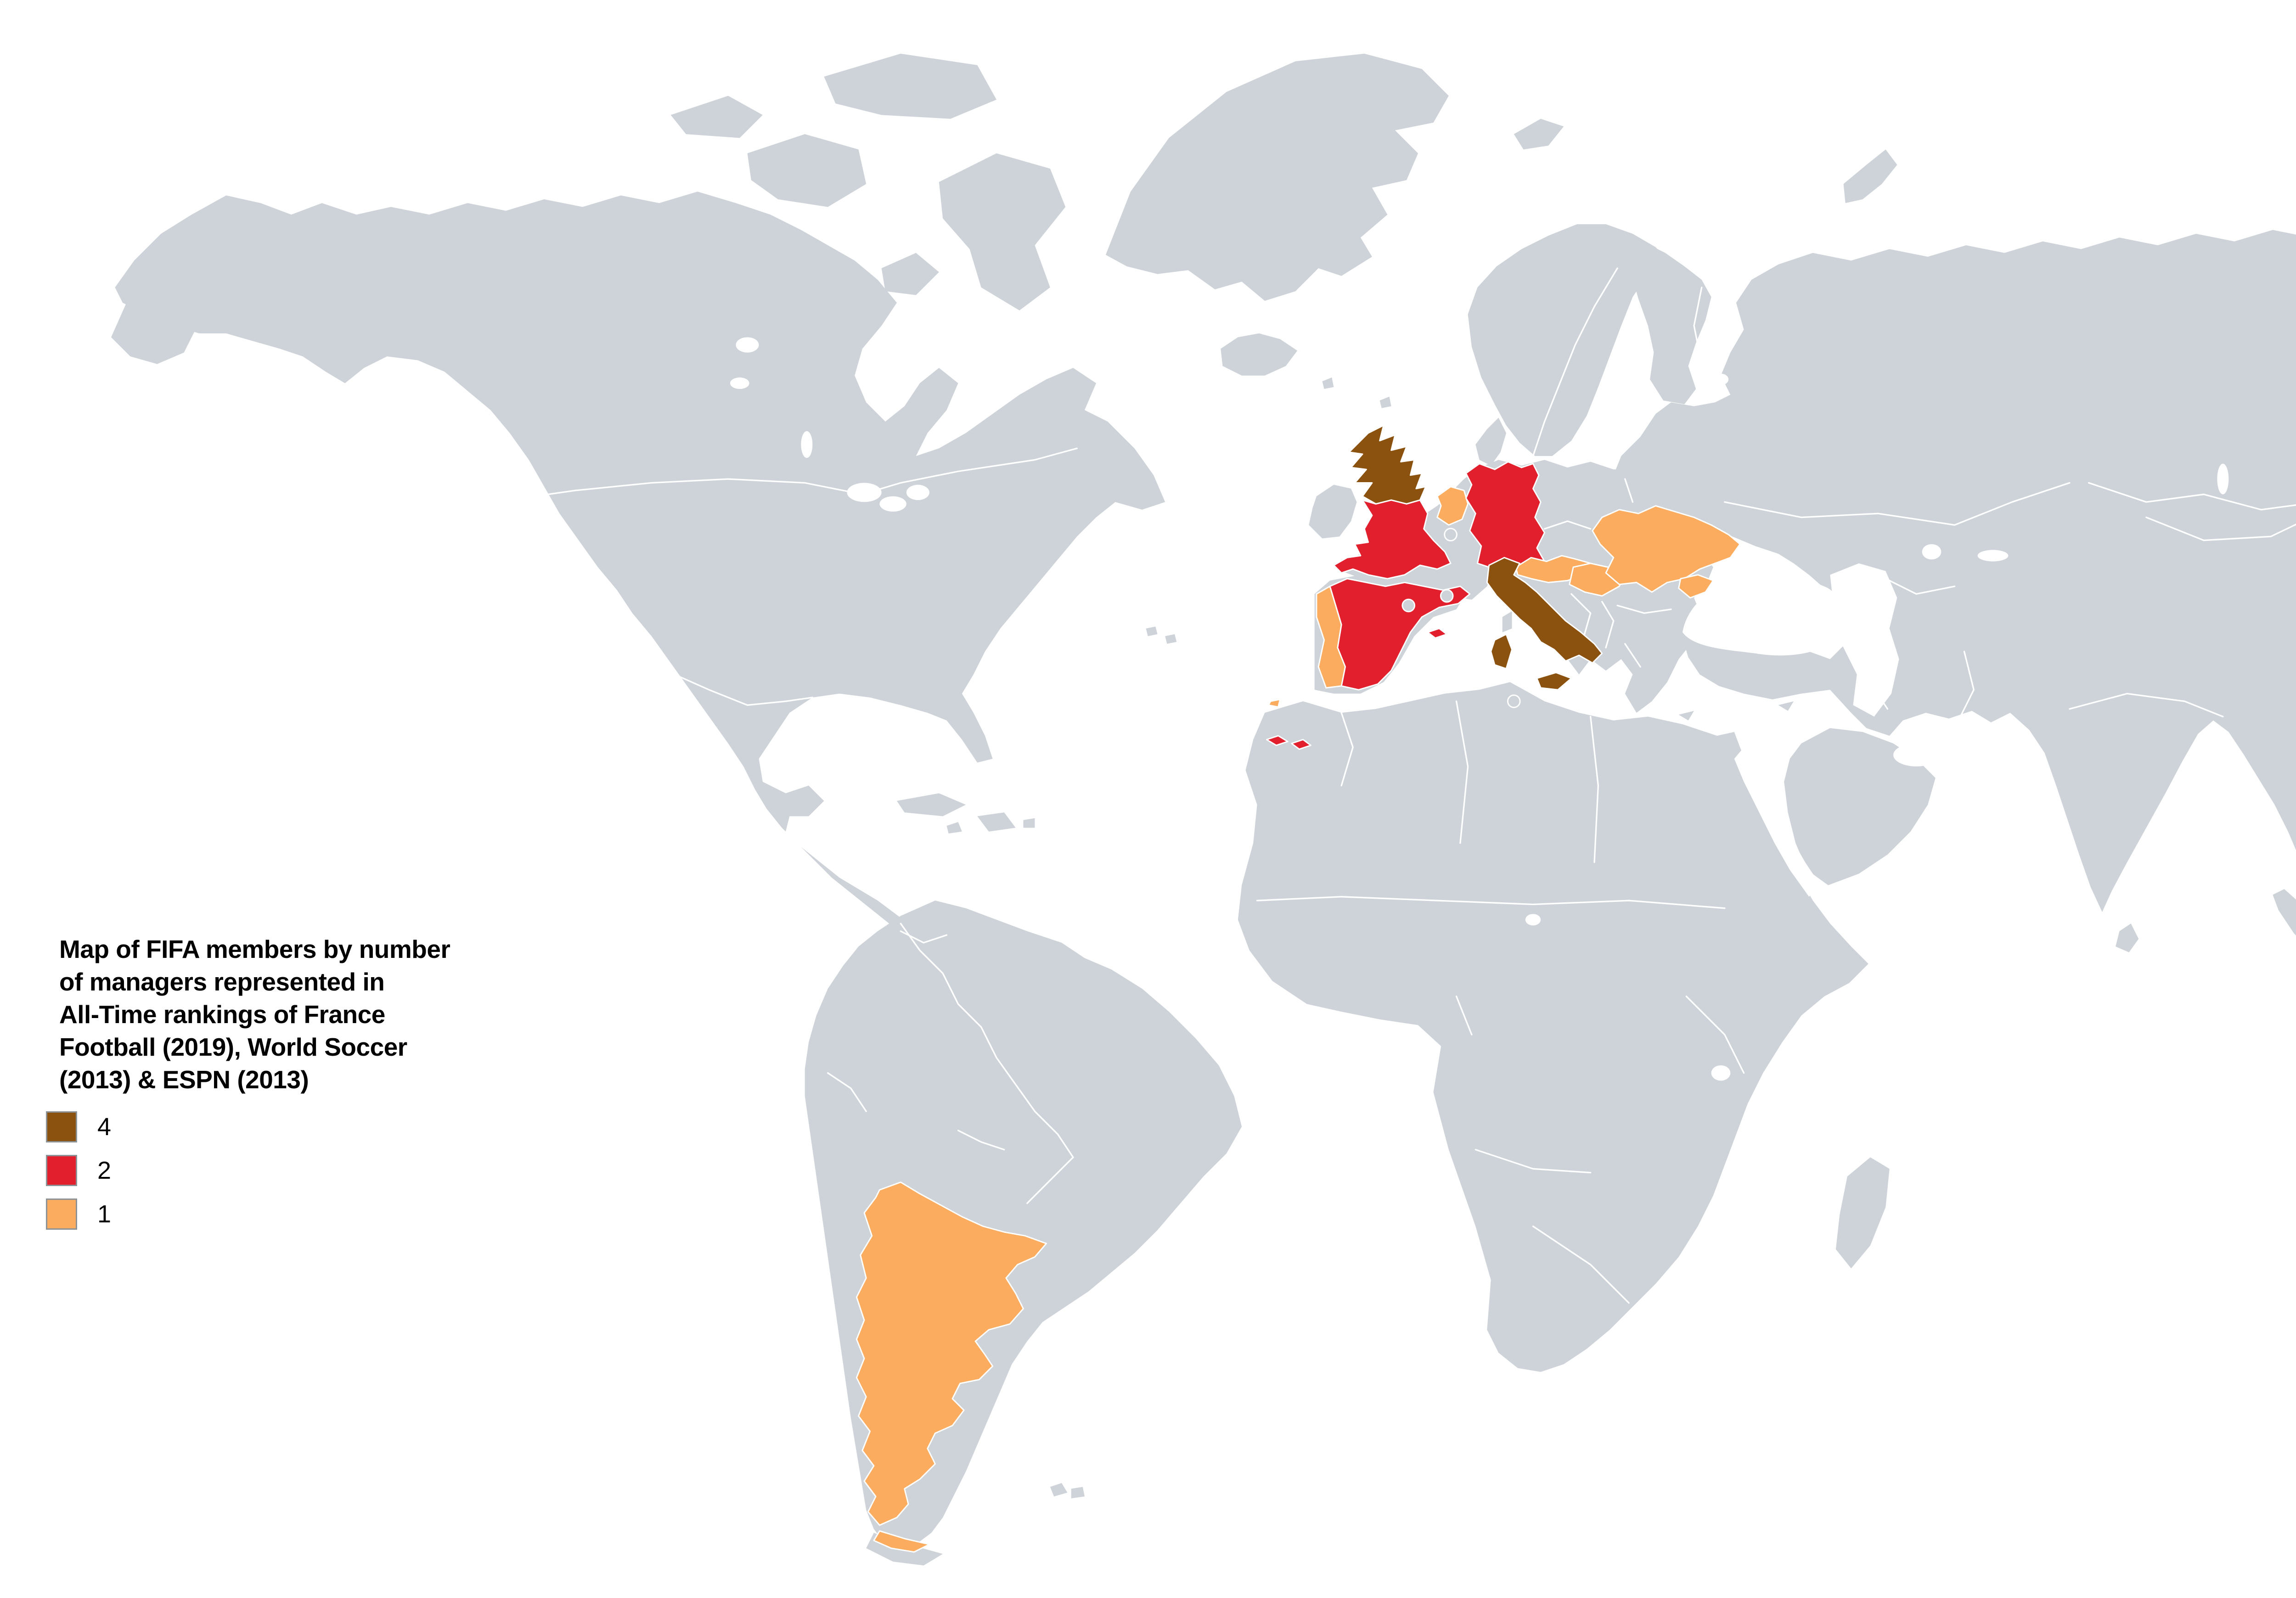 Image resolution: width=2296 pixels, height=1598 pixels. What do you see at coordinates (1392, 539) in the screenshot?
I see `country-england` at bounding box center [1392, 539].